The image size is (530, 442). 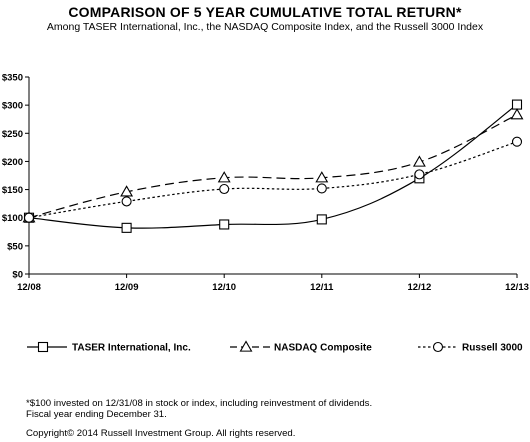 I want to click on x-tick-label: 12/12, so click(x=420, y=287).